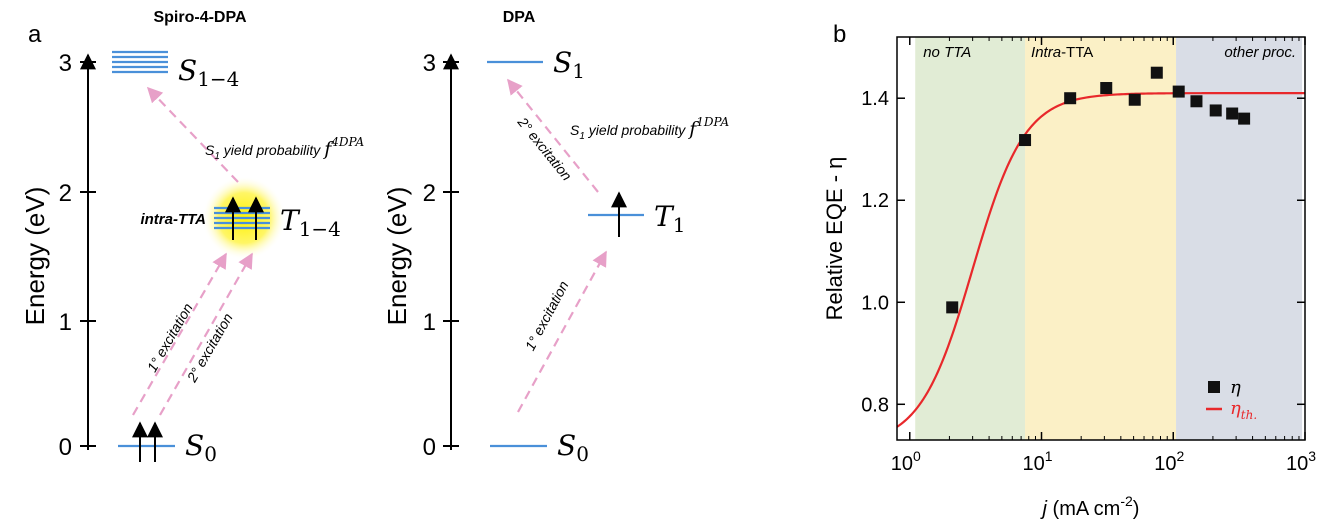 This screenshot has height=527, width=1325. Describe the element at coordinates (1214, 387) in the screenshot. I see `legend-marker-eta` at that location.